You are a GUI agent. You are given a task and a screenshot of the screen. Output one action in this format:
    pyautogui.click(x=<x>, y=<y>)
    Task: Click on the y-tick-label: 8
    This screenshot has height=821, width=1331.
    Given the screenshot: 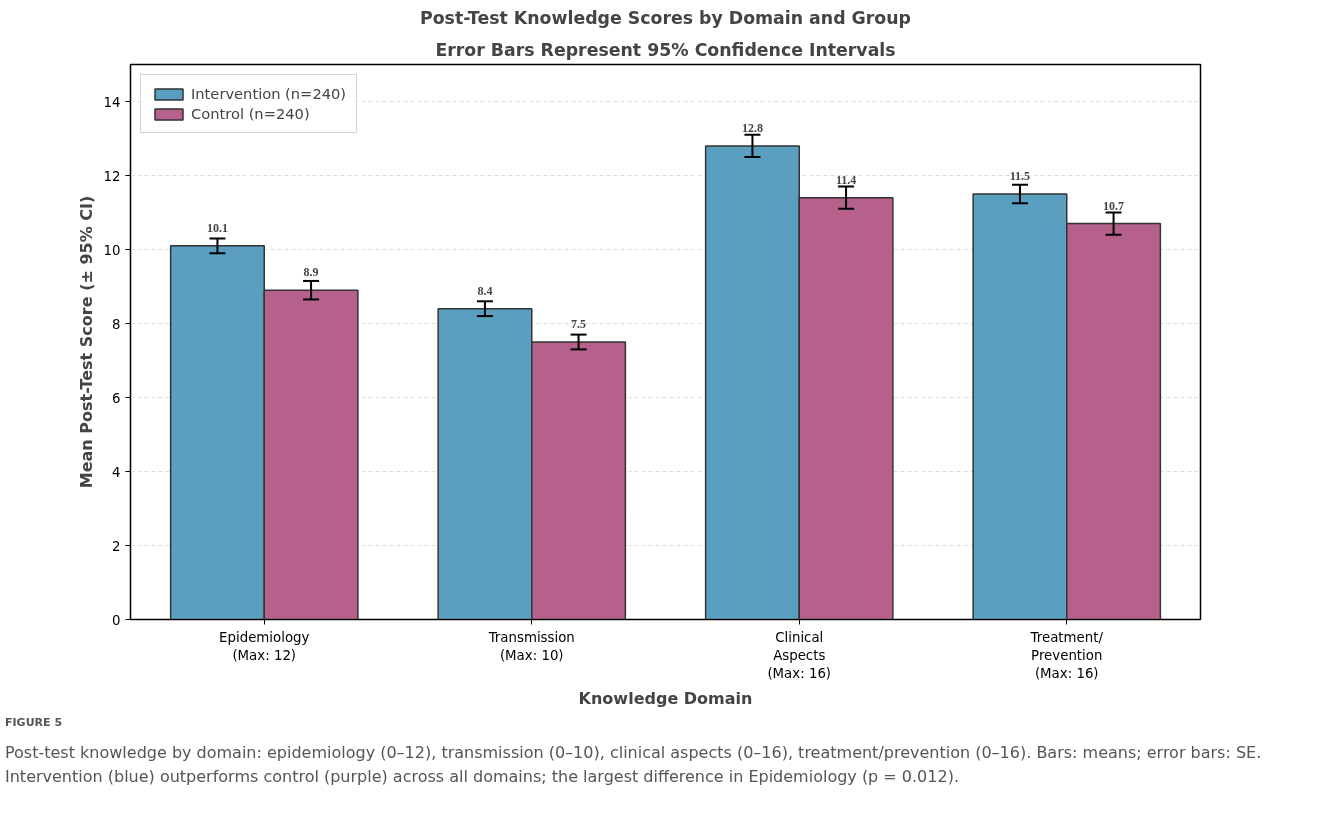 What is the action you would take?
    pyautogui.click(x=116, y=324)
    